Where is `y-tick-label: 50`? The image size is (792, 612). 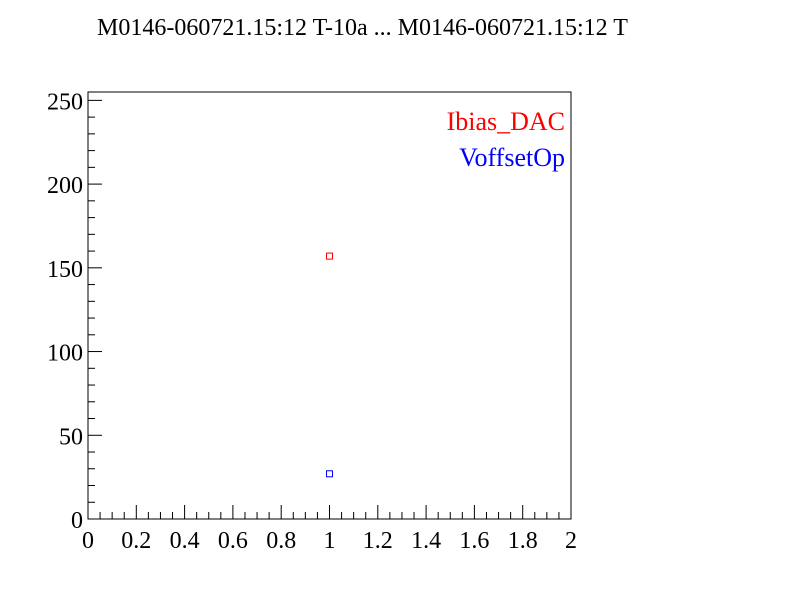 y-tick-label: 50 is located at coordinates (71, 437).